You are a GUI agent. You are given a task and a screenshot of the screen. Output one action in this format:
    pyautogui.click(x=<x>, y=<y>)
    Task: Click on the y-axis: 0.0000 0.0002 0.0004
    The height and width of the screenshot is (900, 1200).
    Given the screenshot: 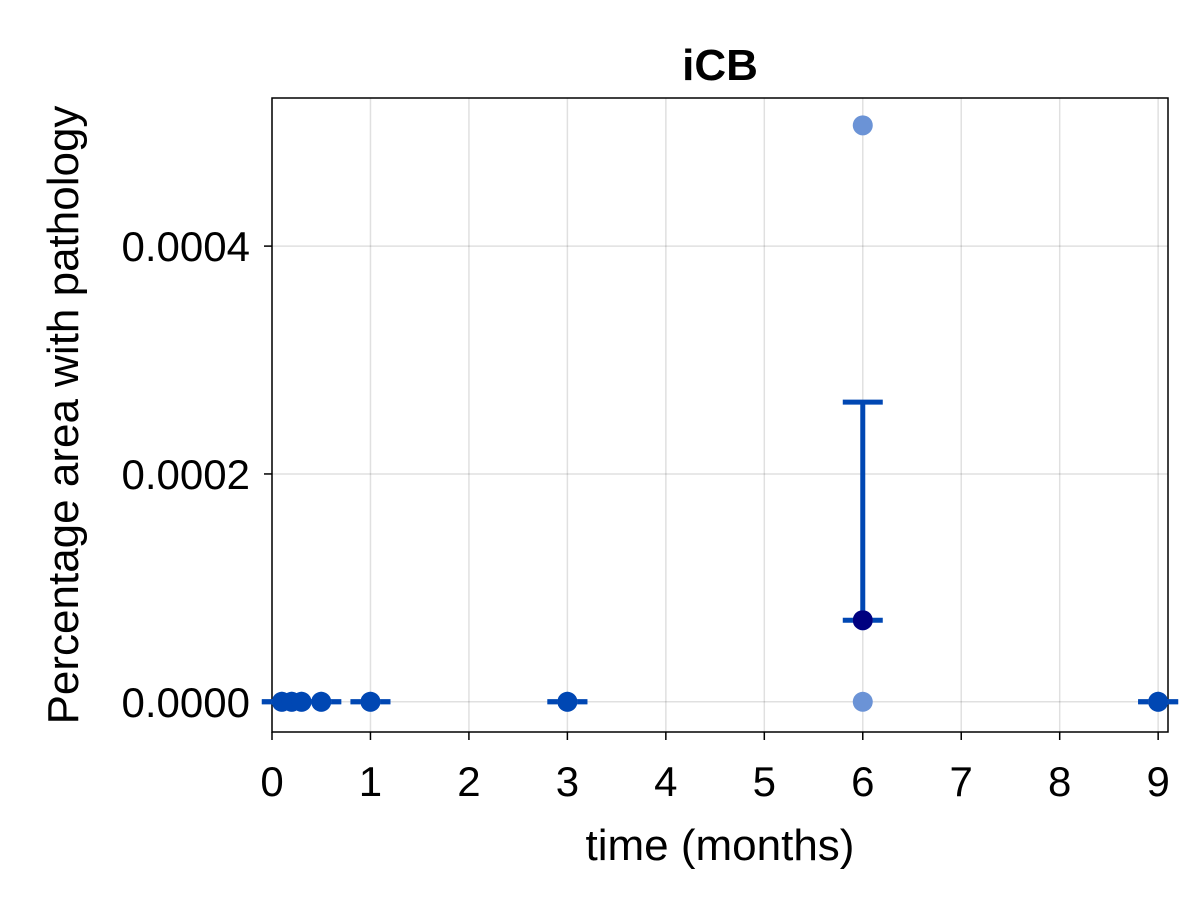 What is the action you would take?
    pyautogui.click(x=197, y=474)
    